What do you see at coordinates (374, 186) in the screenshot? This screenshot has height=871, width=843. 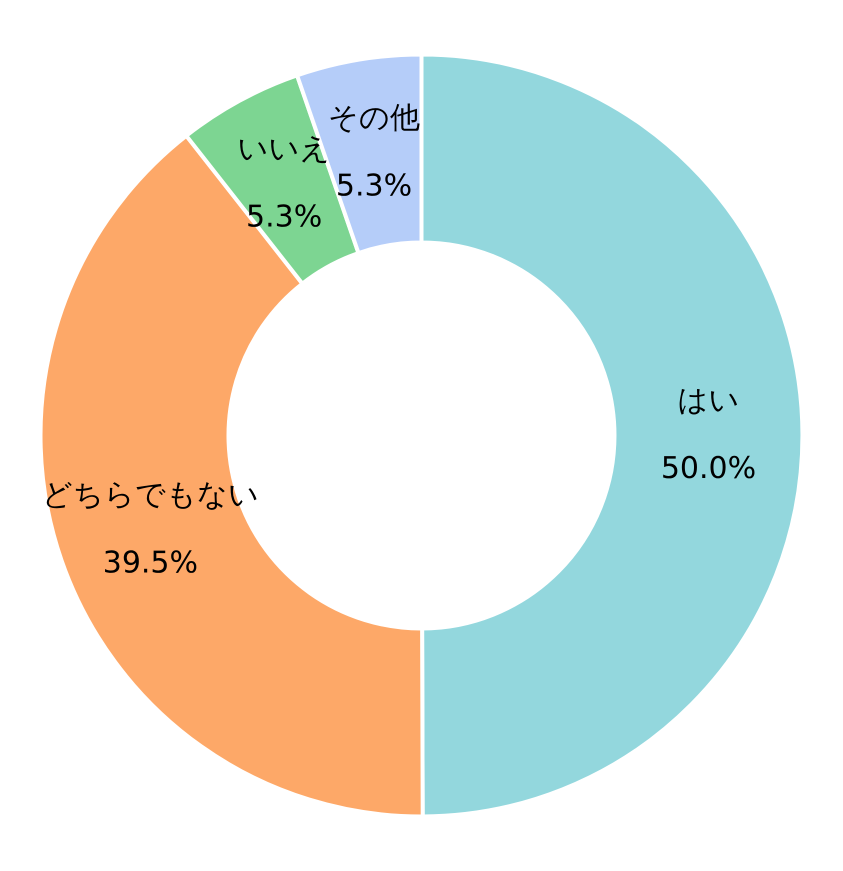 I see `data-label: 5.3%` at bounding box center [374, 186].